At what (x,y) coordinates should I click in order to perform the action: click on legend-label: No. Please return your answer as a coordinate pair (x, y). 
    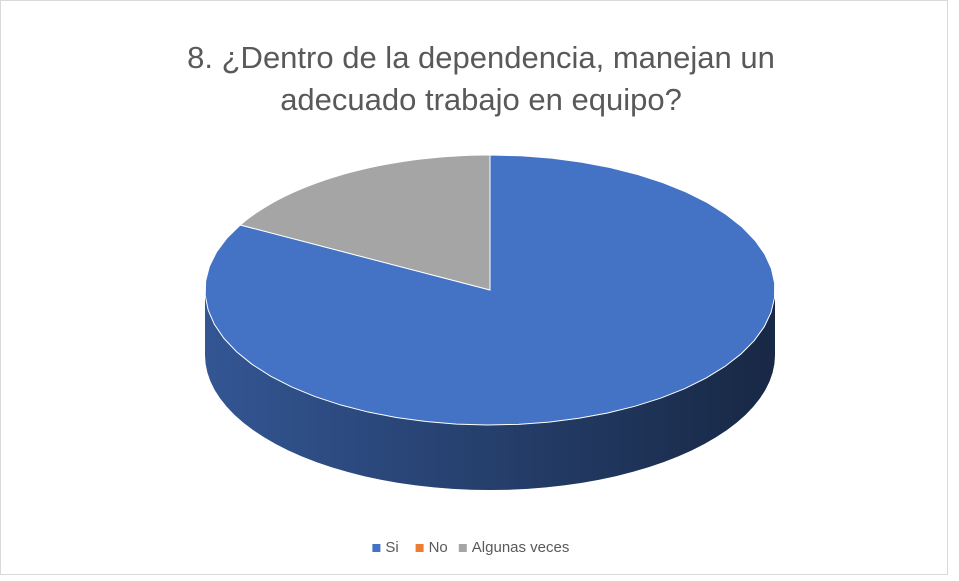
    Looking at the image, I should click on (438, 547).